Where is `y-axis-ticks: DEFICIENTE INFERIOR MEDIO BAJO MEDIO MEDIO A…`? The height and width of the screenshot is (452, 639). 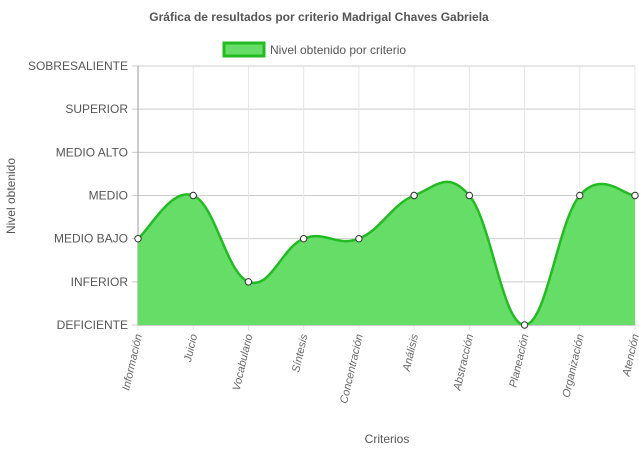 y-axis-ticks: DEFICIENTE INFERIOR MEDIO BAJO MEDIO MEDIO A… is located at coordinates (78, 195).